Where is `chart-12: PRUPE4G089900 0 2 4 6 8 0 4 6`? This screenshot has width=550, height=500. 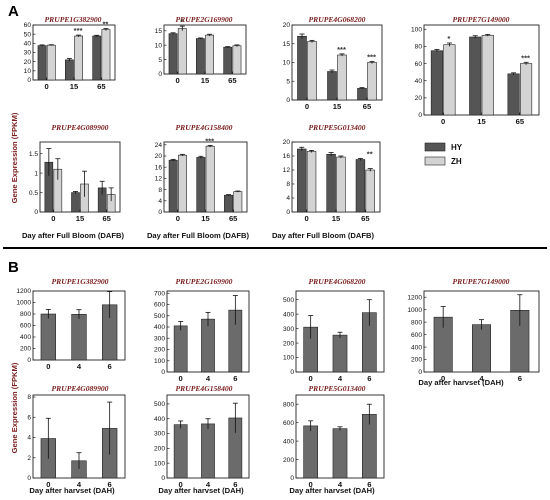 chart-12: PRUPE4G089900 0 2 4 6 8 0 4 6 is located at coordinates (76, 436).